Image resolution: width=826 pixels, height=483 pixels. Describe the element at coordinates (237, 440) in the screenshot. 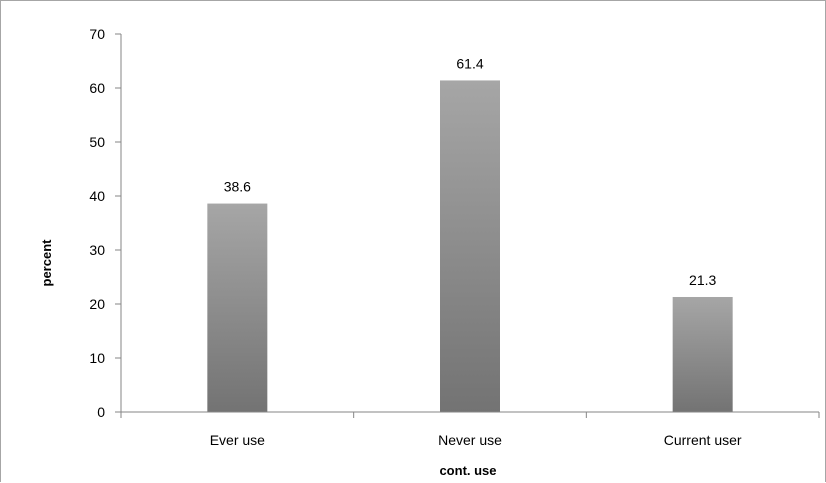

I see `x-tick-label: Ever use` at that location.